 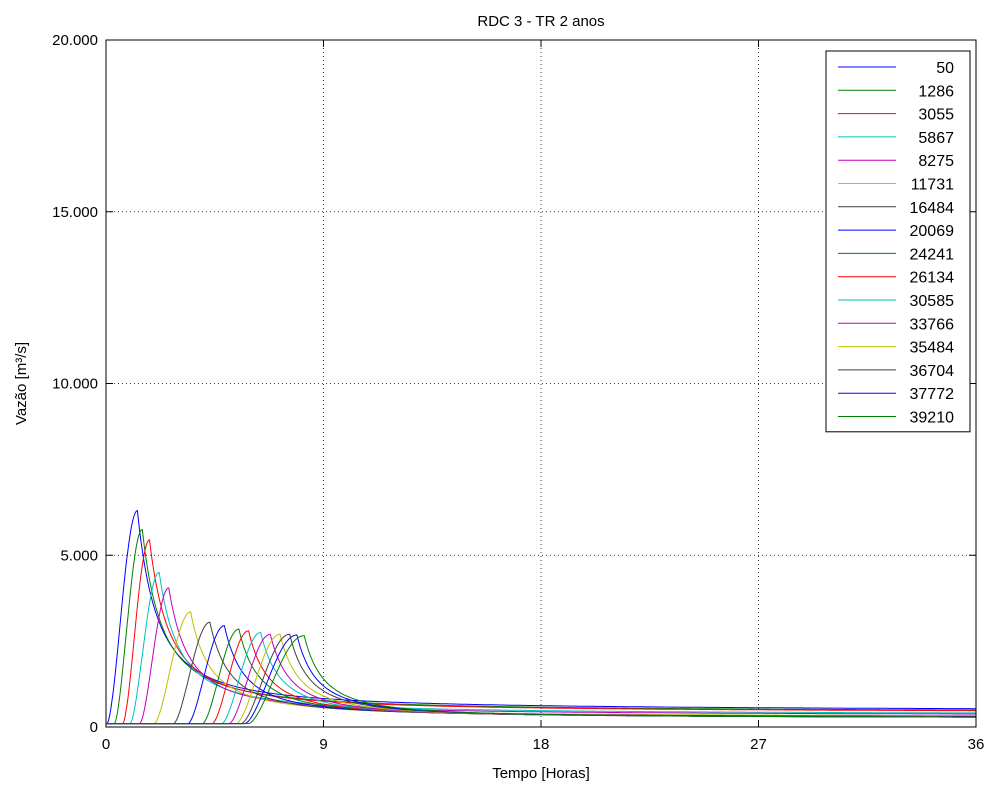 I want to click on legend-label: 11731, so click(x=932, y=185).